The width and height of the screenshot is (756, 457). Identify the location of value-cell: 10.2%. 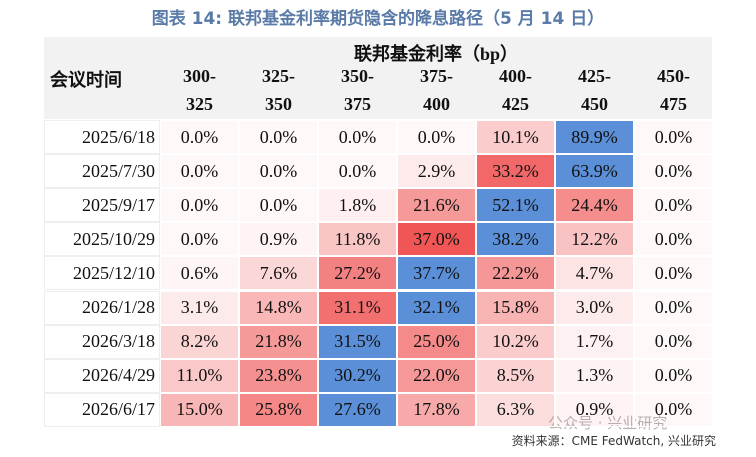
(515, 341).